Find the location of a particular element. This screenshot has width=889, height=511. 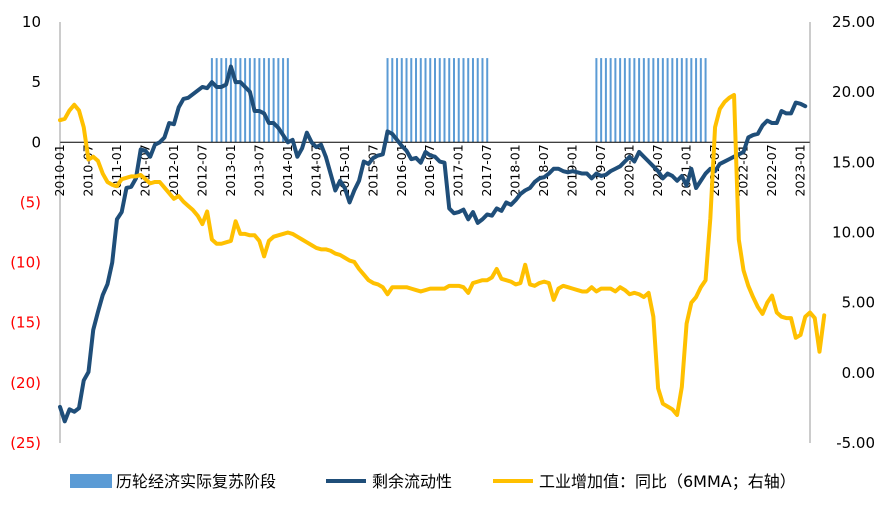

left-tick-label: (20) is located at coordinates (25, 383).